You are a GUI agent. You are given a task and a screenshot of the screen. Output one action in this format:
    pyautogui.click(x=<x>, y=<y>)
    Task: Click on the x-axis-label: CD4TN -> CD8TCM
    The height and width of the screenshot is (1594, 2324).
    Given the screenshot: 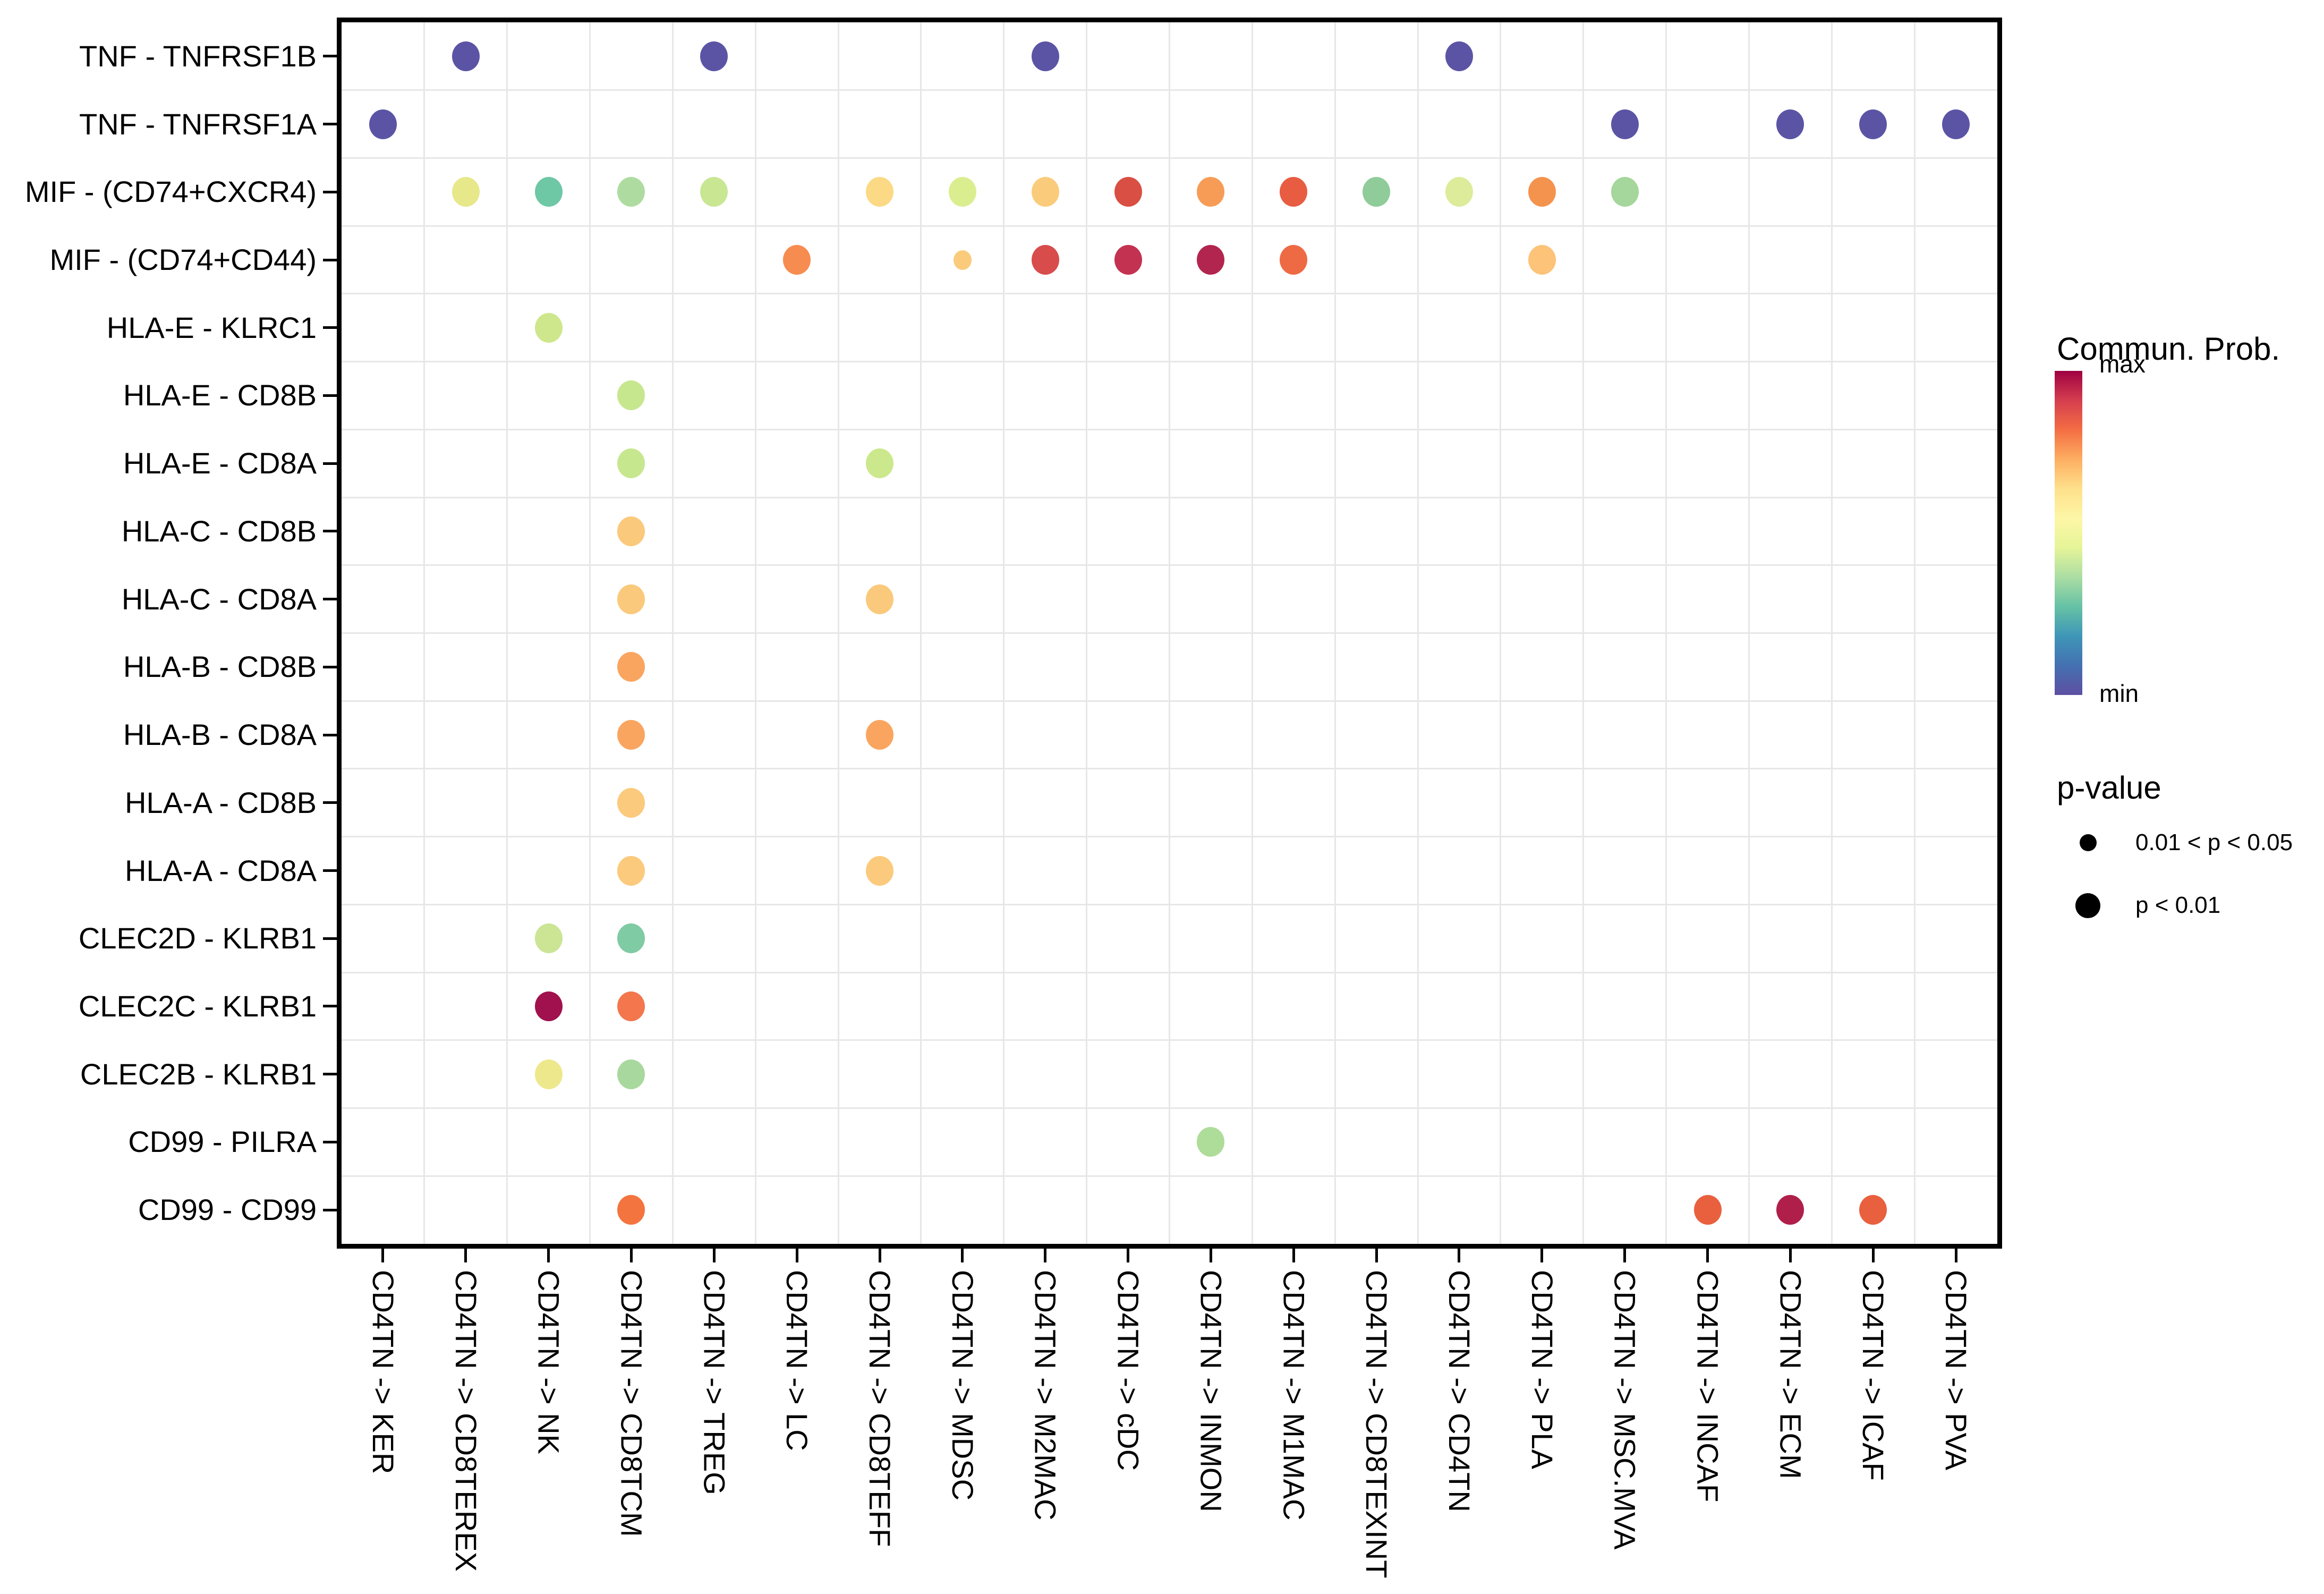 What is the action you would take?
    pyautogui.click(x=632, y=1403)
    